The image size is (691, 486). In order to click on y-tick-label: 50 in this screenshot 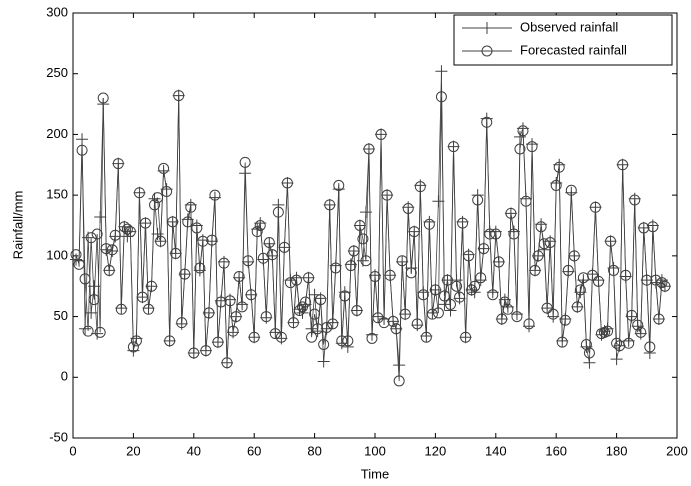, I will do `click(61, 315)`.